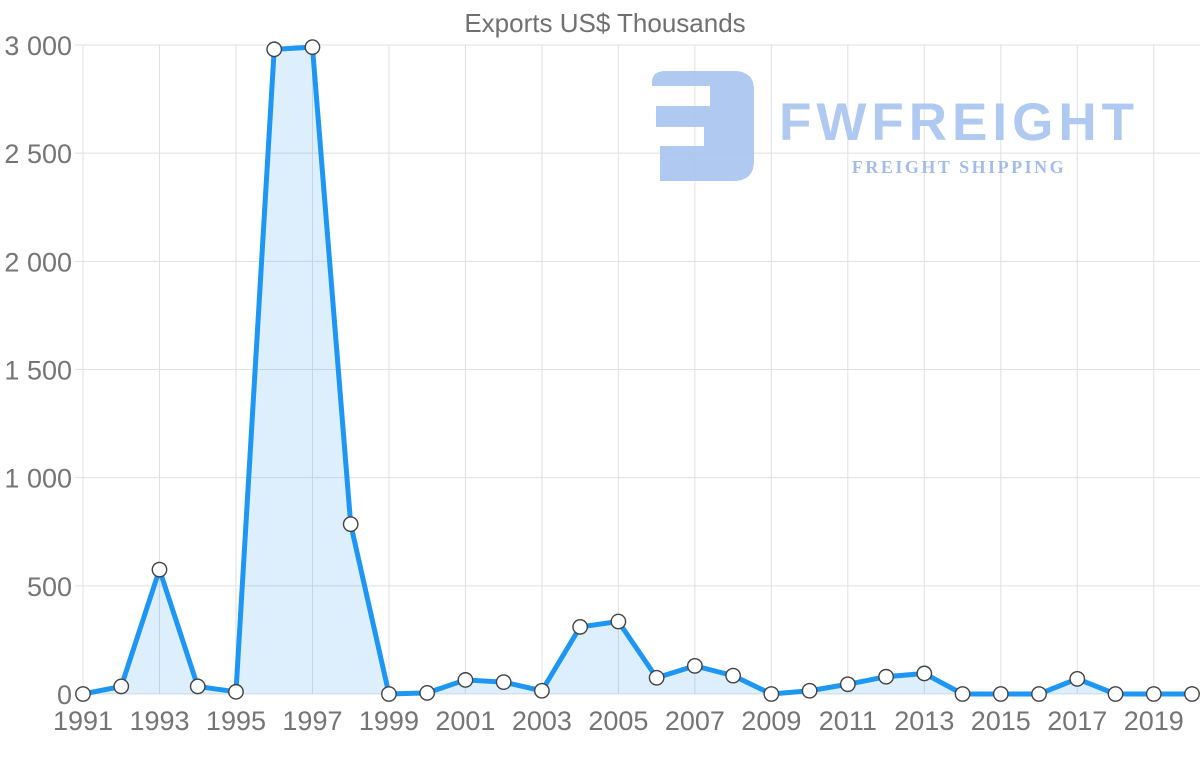 The height and width of the screenshot is (763, 1200). I want to click on y-tick-label-1000: 1 000, so click(38, 479).